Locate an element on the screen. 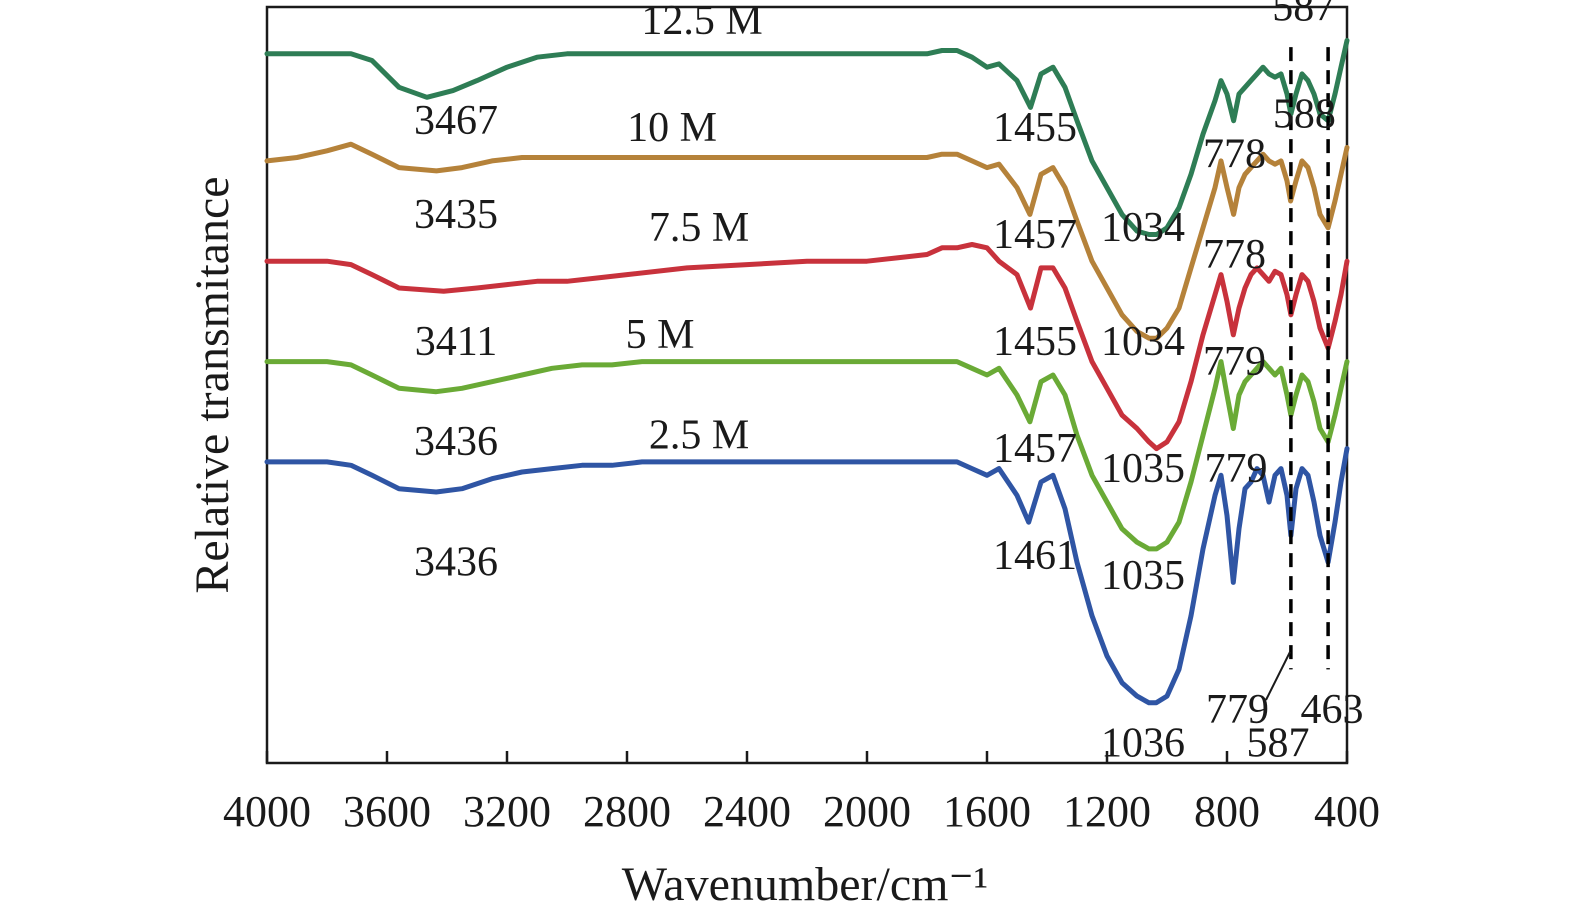  series-label: 7.5 M is located at coordinates (699, 228).